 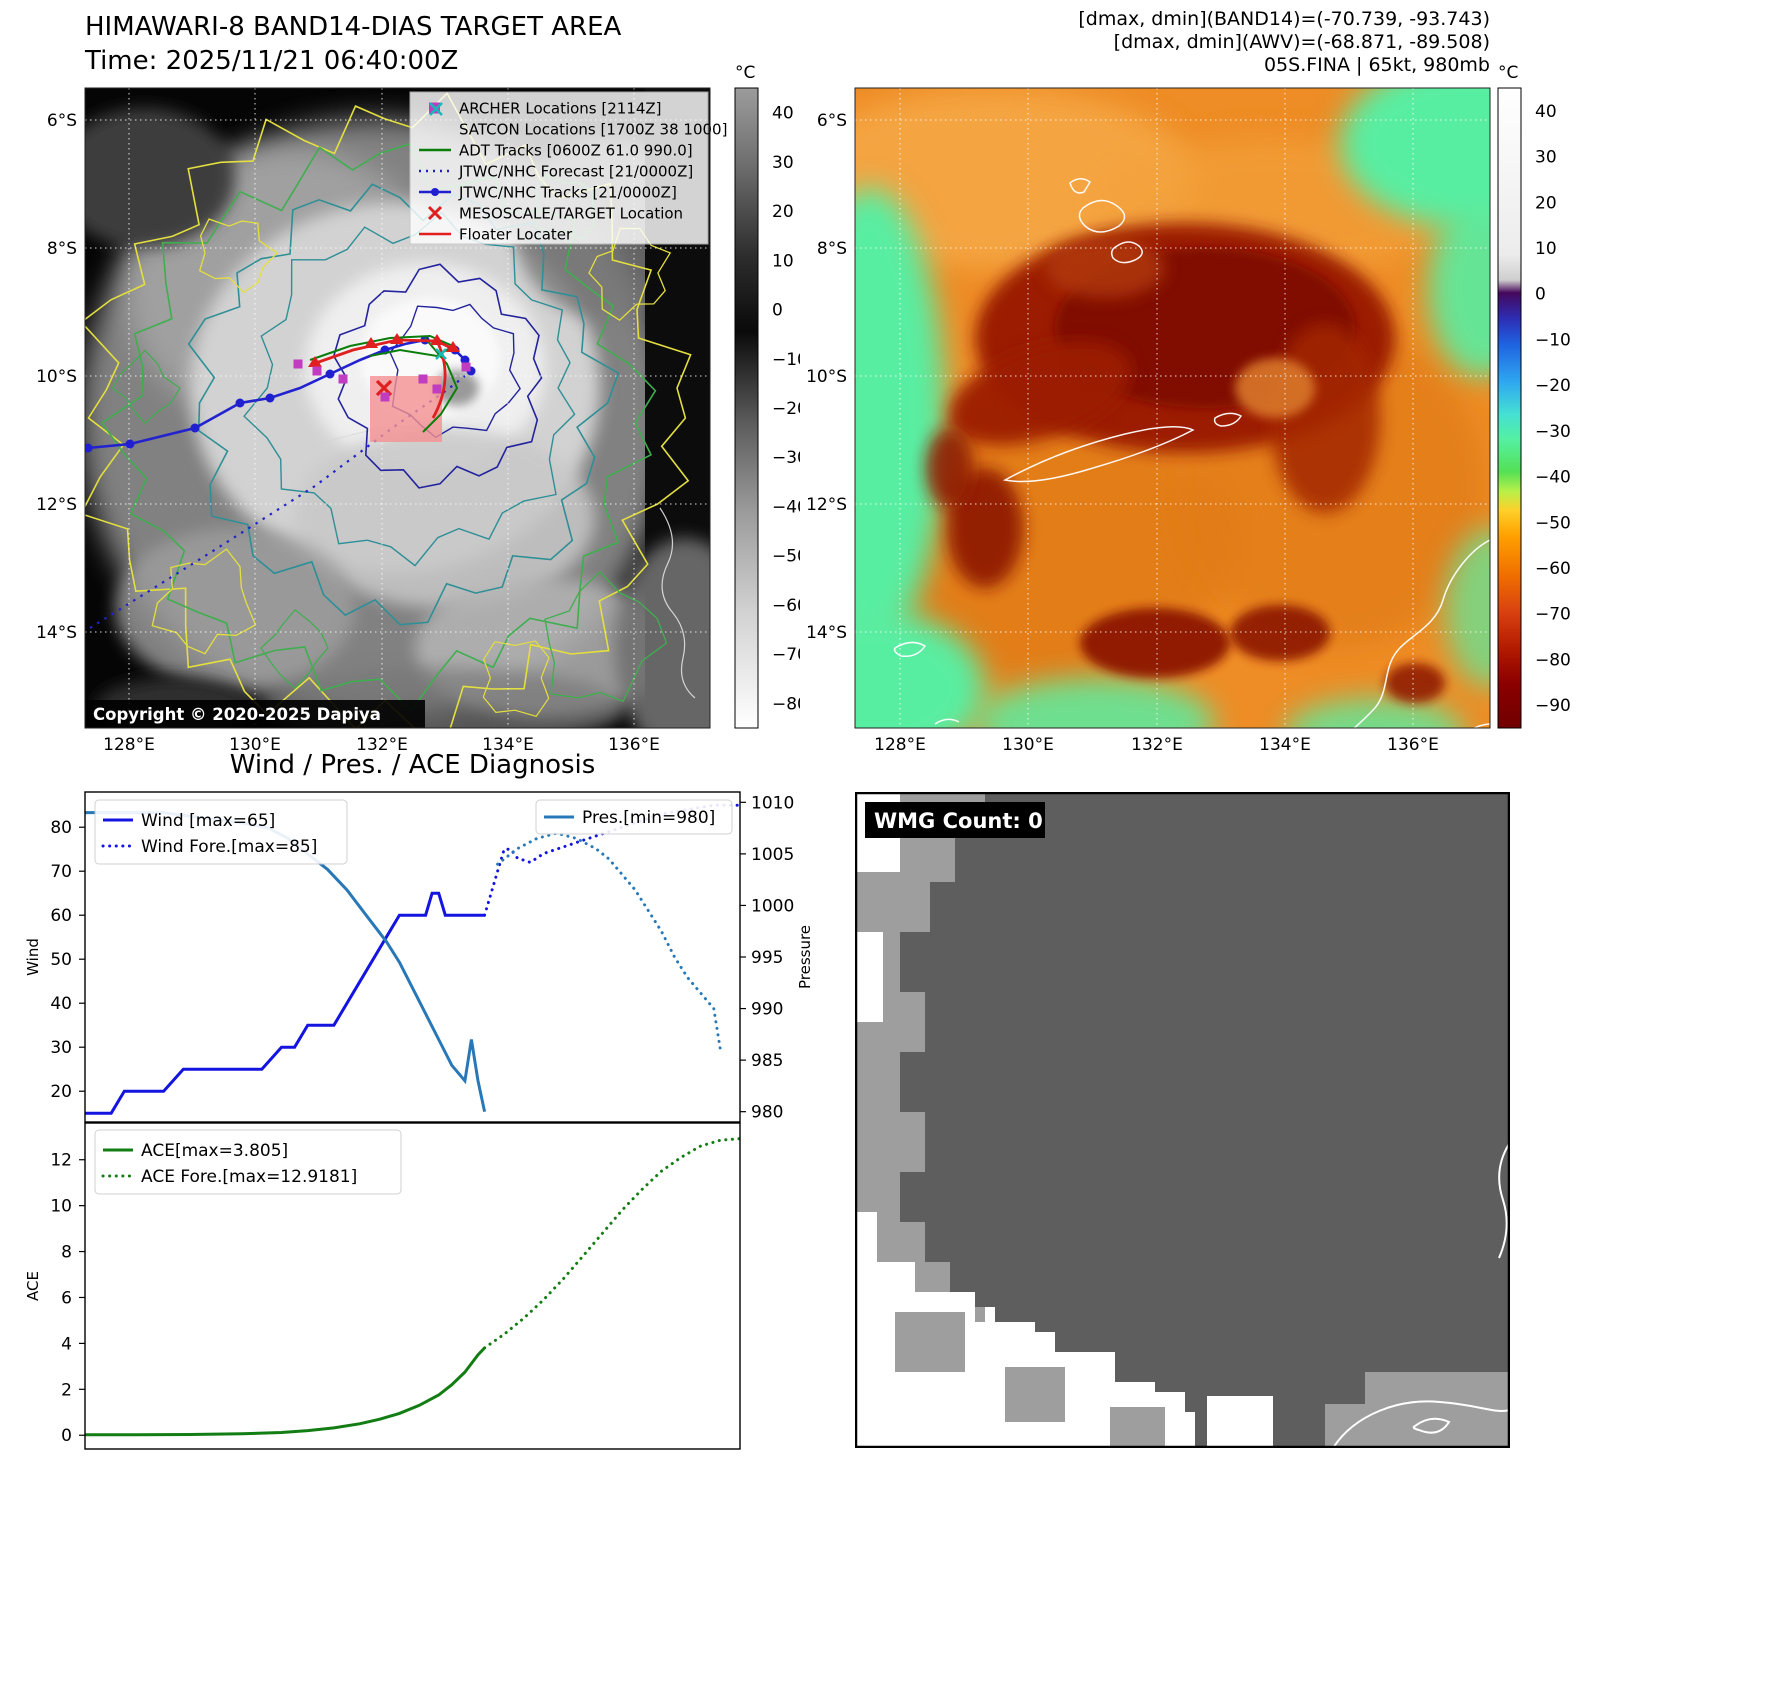 What do you see at coordinates (516, 235) in the screenshot?
I see `legend-label: Floater Locater` at bounding box center [516, 235].